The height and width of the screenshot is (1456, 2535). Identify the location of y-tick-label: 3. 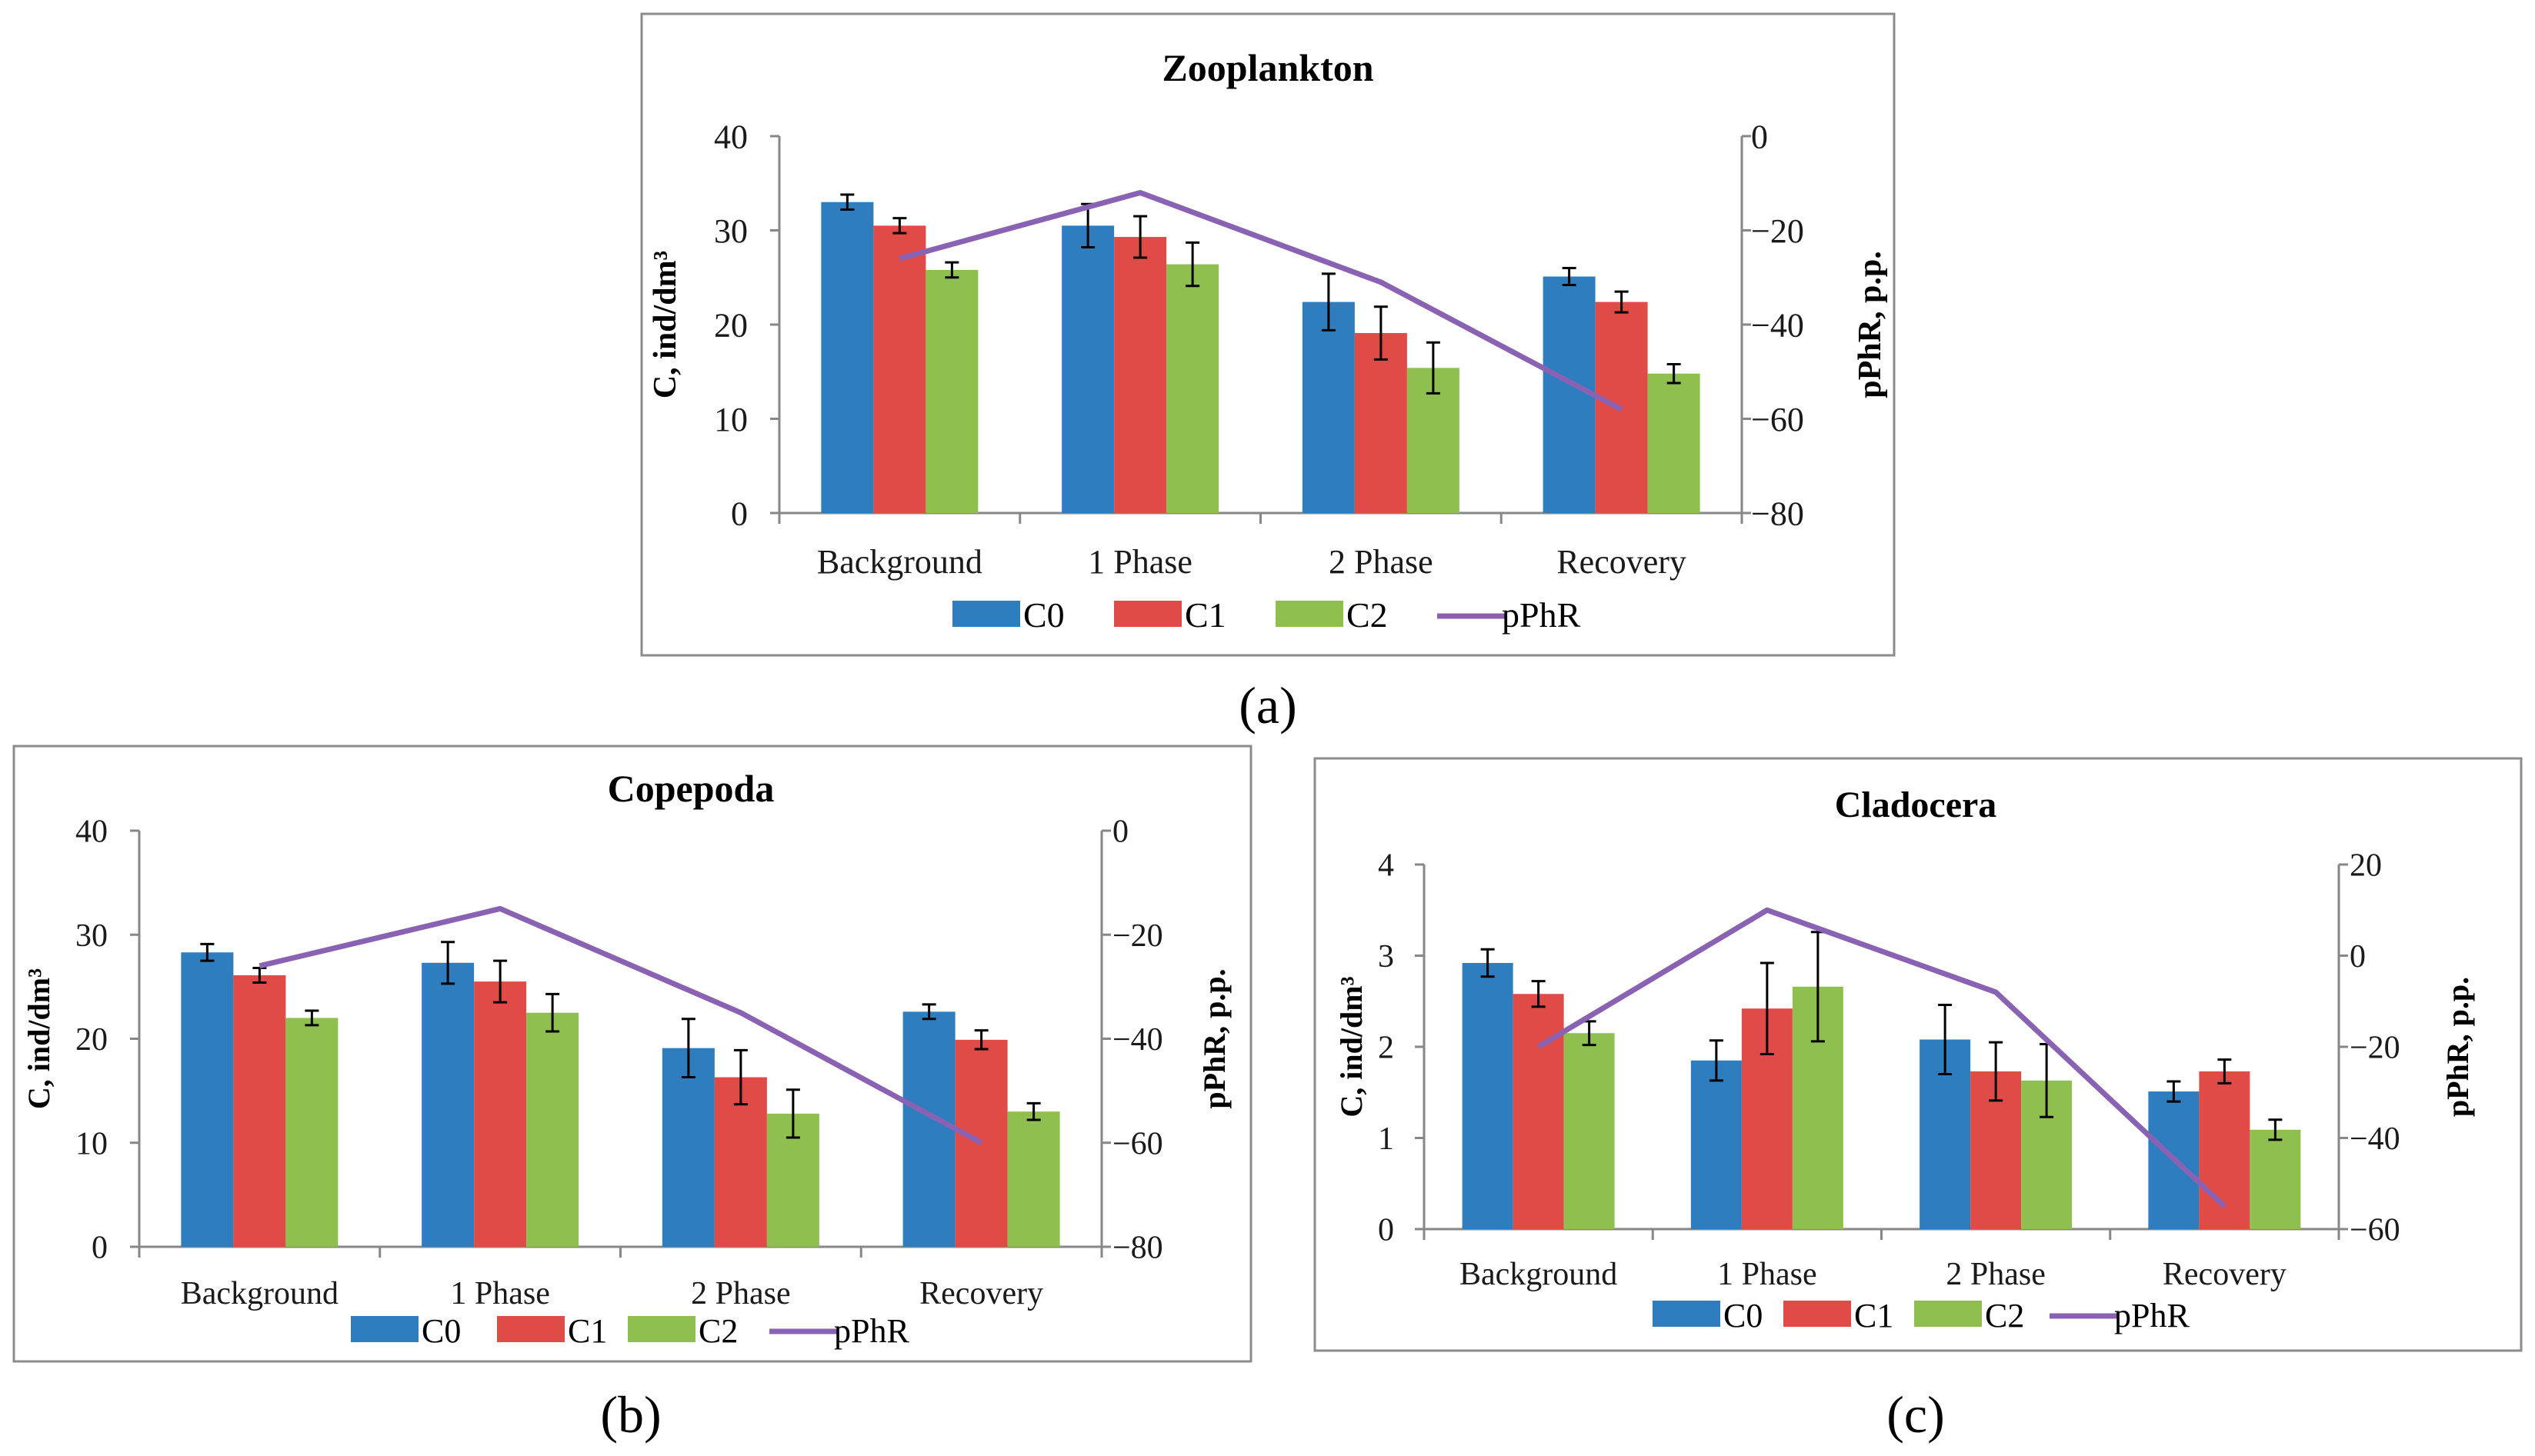
(1386, 957).